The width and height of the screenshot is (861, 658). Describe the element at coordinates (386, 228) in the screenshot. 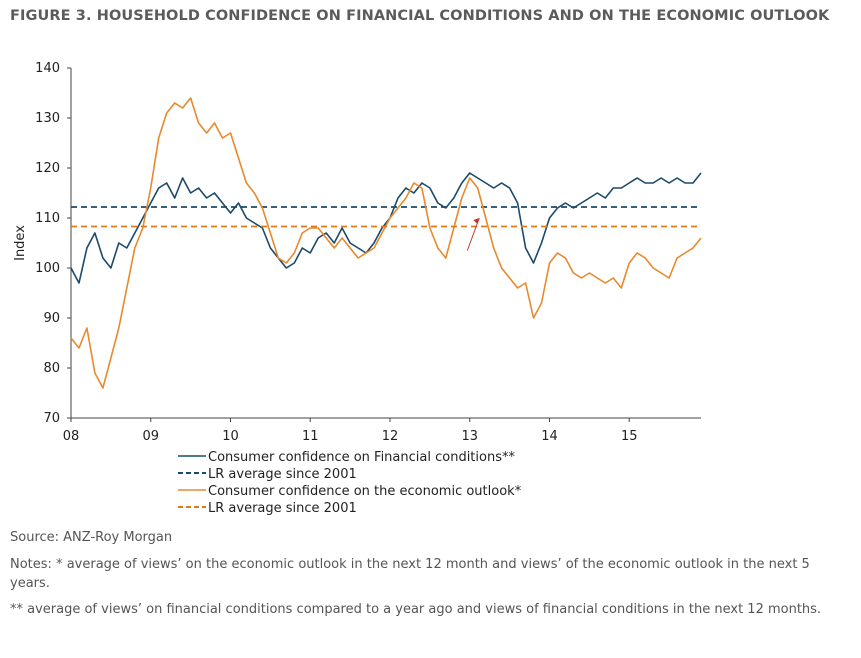

I see `series-financial-line` at that location.